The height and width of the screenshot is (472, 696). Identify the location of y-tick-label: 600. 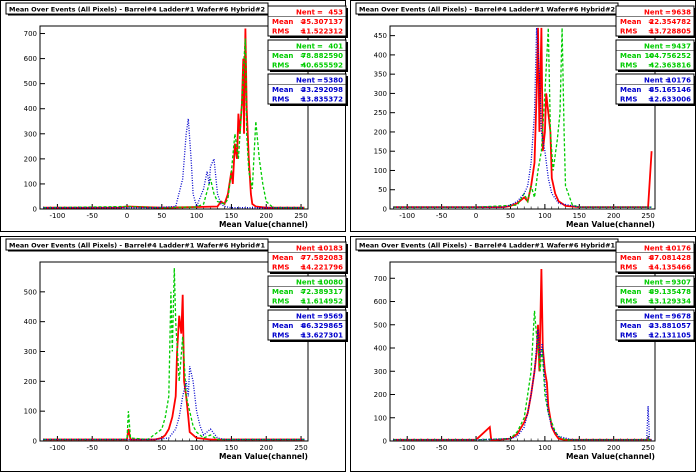
(380, 302).